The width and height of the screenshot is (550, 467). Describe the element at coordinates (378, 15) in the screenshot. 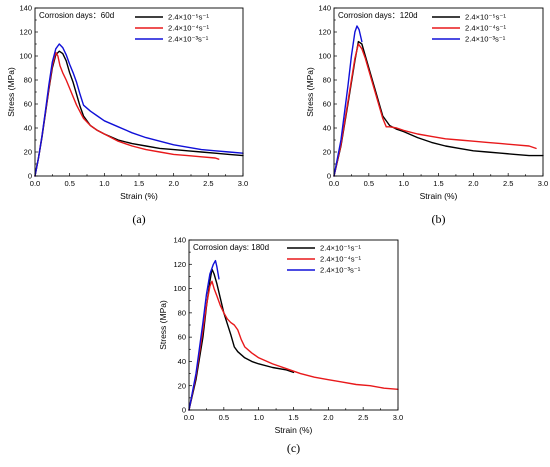

I see `corrosion-days-annotation: Corrosion days：120d` at that location.